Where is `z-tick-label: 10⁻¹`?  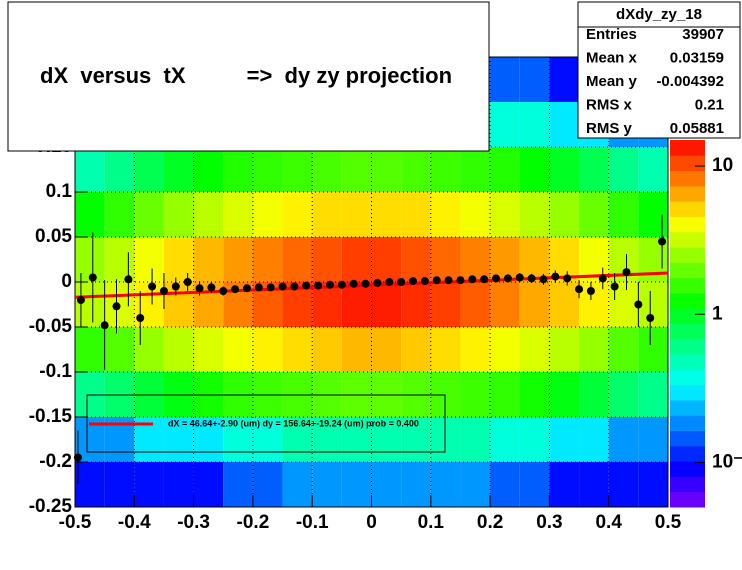 z-tick-label: 10⁻¹ is located at coordinates (727, 461).